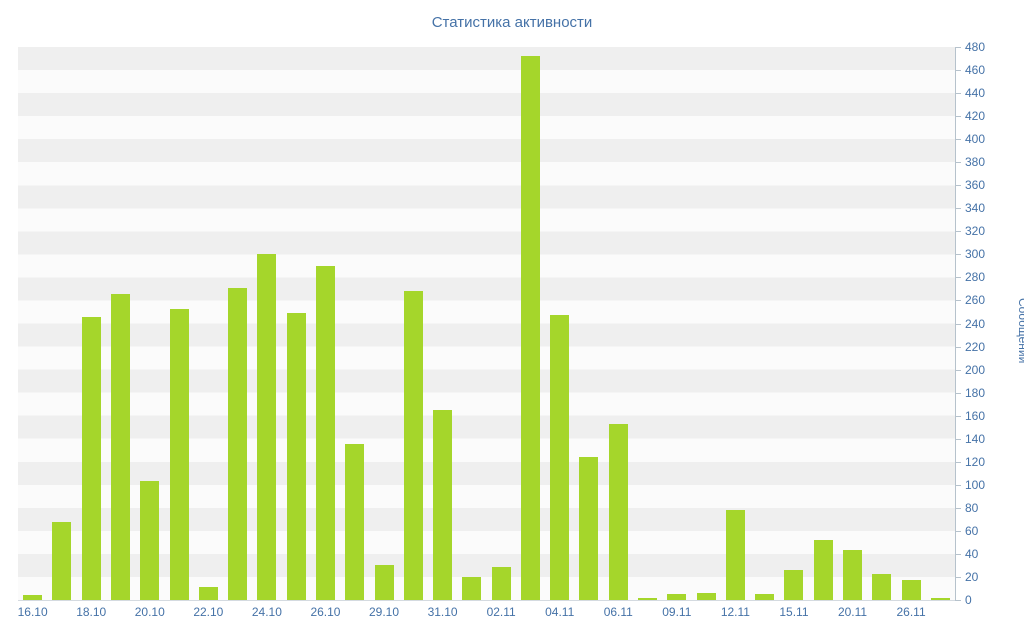 This screenshot has height=640, width=1024. Describe the element at coordinates (975, 438) in the screenshot. I see `y-axis-tick-label: 140` at that location.